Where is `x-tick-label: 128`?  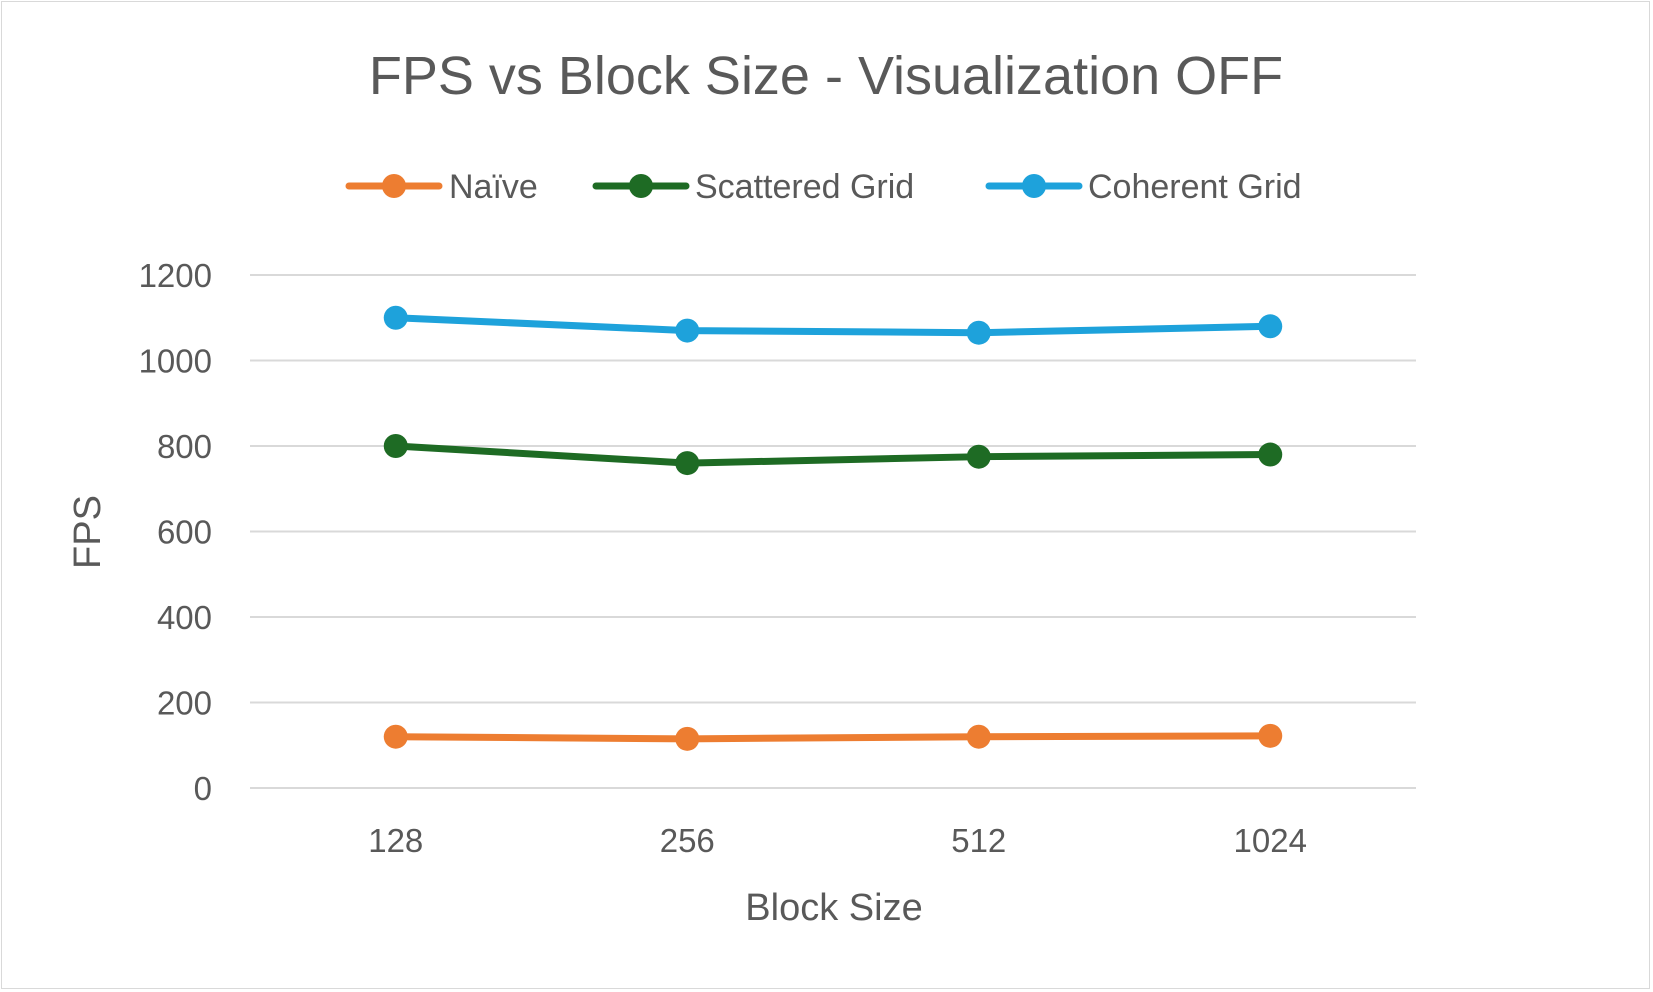 x-tick-label: 128 is located at coordinates (395, 840).